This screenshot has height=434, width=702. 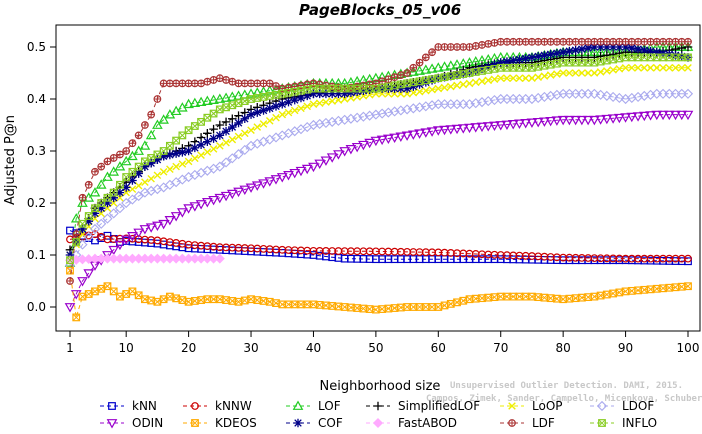 I want to click on legend-item-knn: kNN, so click(x=128, y=406).